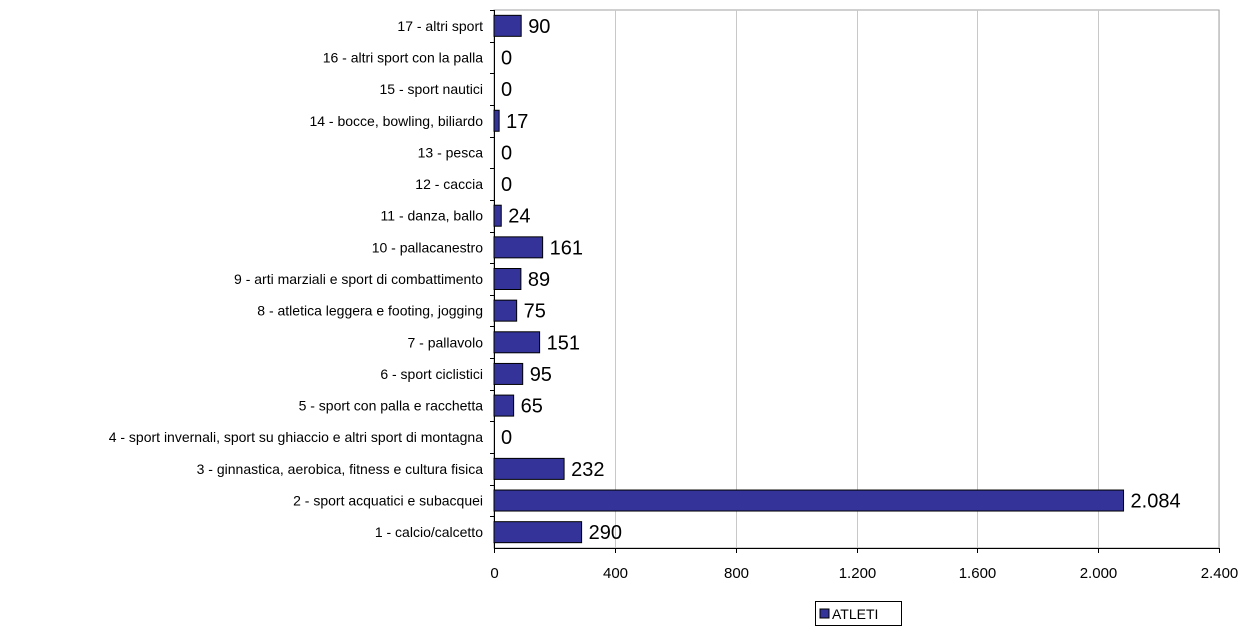 This screenshot has width=1242, height=632. Describe the element at coordinates (446, 342) in the screenshot. I see `y-tick-label: 7 - pallavolo` at that location.